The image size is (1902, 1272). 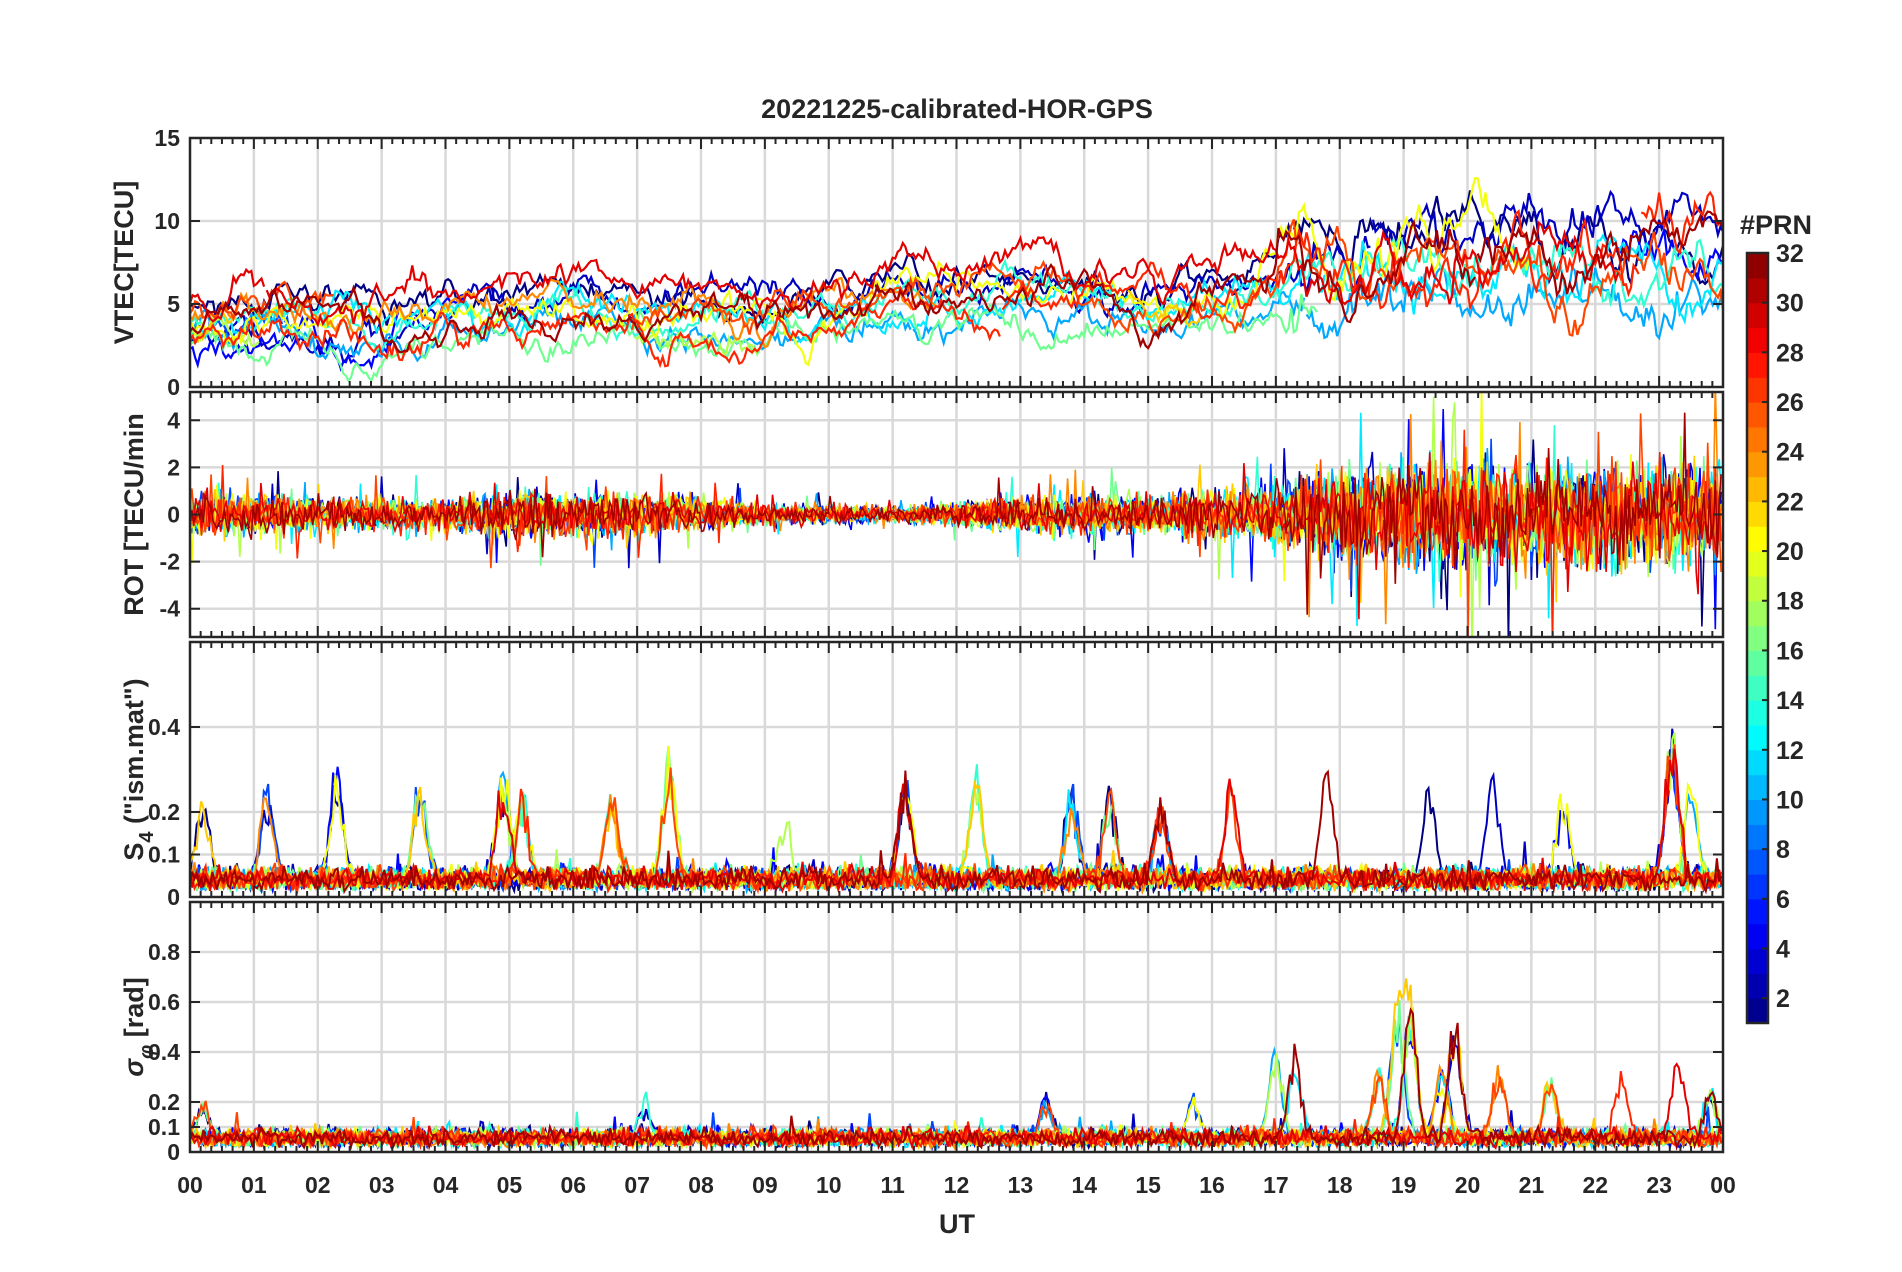 What do you see at coordinates (173, 467) in the screenshot?
I see `y-tick-label: 2` at bounding box center [173, 467].